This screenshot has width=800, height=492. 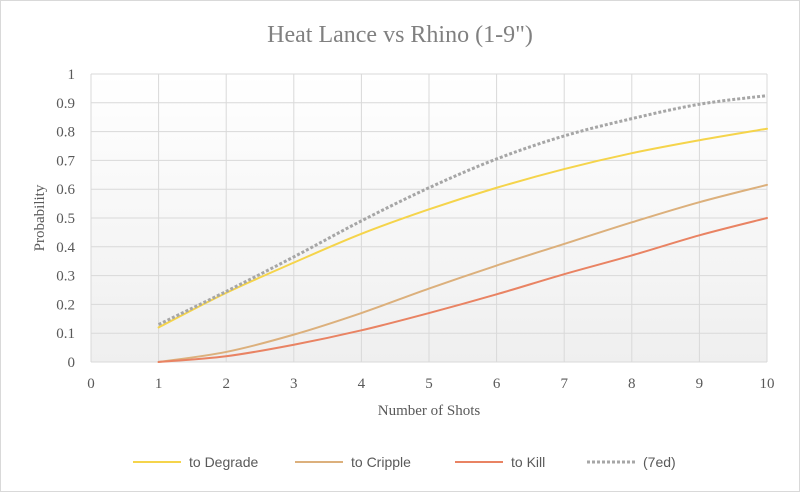 I want to click on y-axis-label: Probability, so click(x=40, y=217).